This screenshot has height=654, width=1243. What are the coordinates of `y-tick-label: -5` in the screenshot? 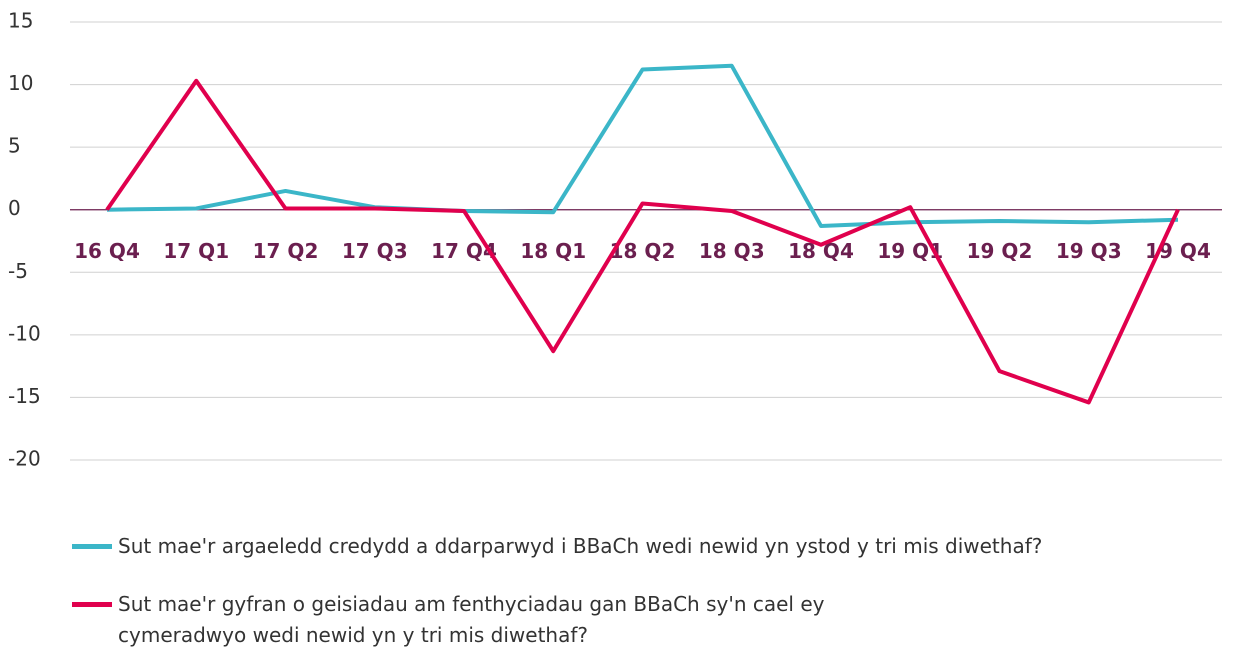 It's located at (18, 271).